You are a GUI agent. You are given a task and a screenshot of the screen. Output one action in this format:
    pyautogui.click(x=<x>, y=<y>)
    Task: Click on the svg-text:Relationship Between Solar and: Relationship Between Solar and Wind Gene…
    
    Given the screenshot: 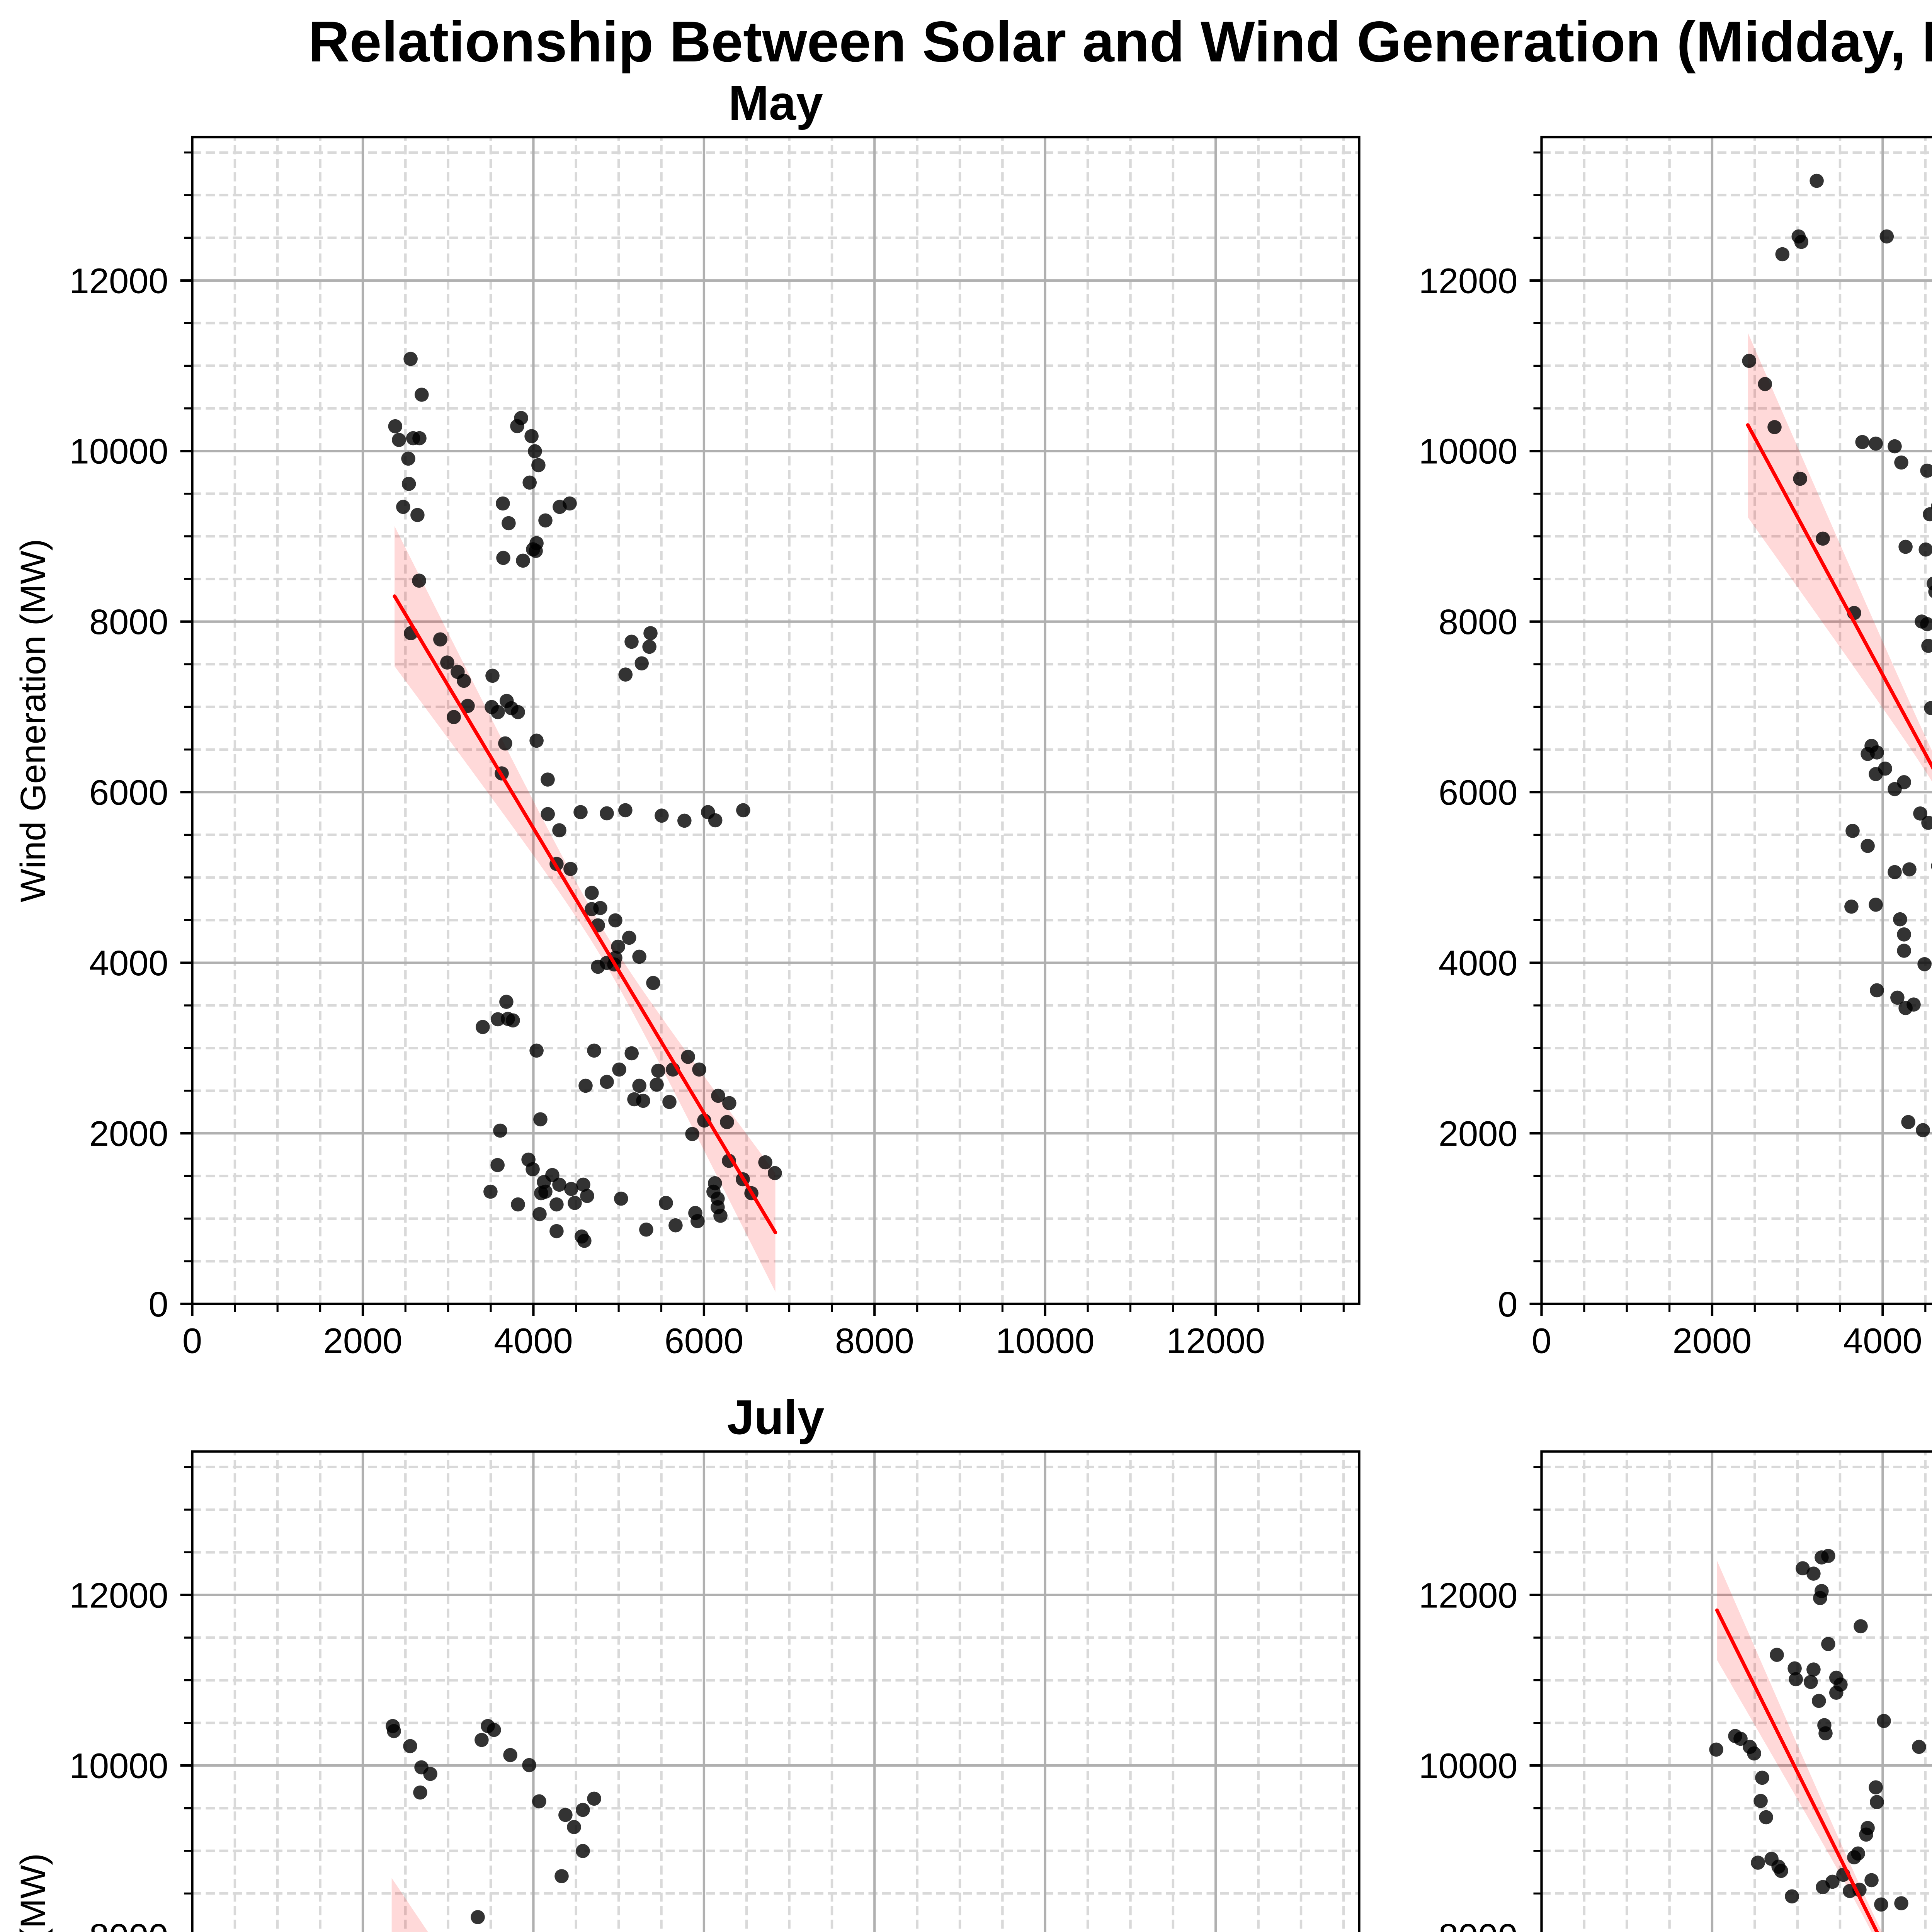 What is the action you would take?
    pyautogui.click(x=1120, y=41)
    